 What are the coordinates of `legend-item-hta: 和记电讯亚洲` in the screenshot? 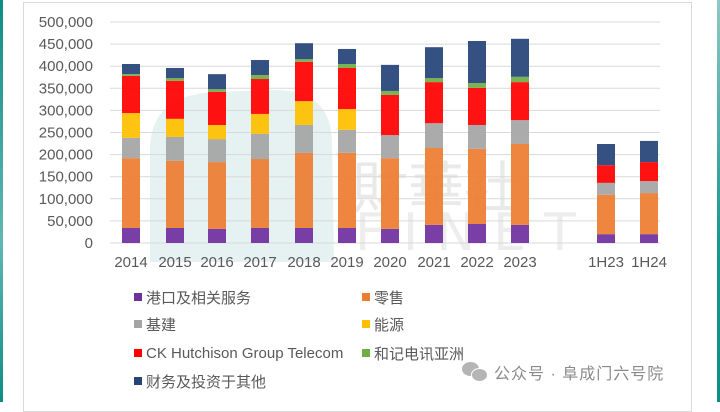 It's located at (413, 353).